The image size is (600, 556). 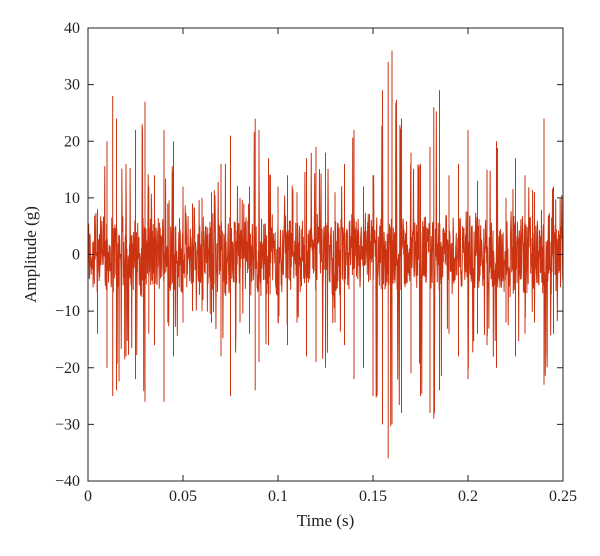 What do you see at coordinates (278, 496) in the screenshot?
I see `x-tick-label: 0.1` at bounding box center [278, 496].